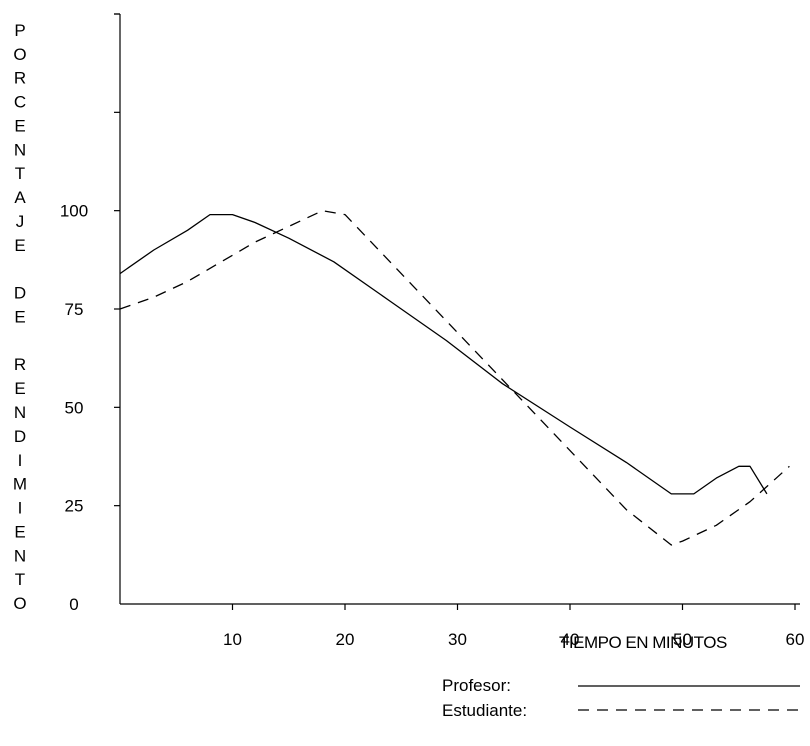 The height and width of the screenshot is (746, 810). Describe the element at coordinates (513, 626) in the screenshot. I see `x-axis-ticks: 10 20 30 40 50 60` at that location.